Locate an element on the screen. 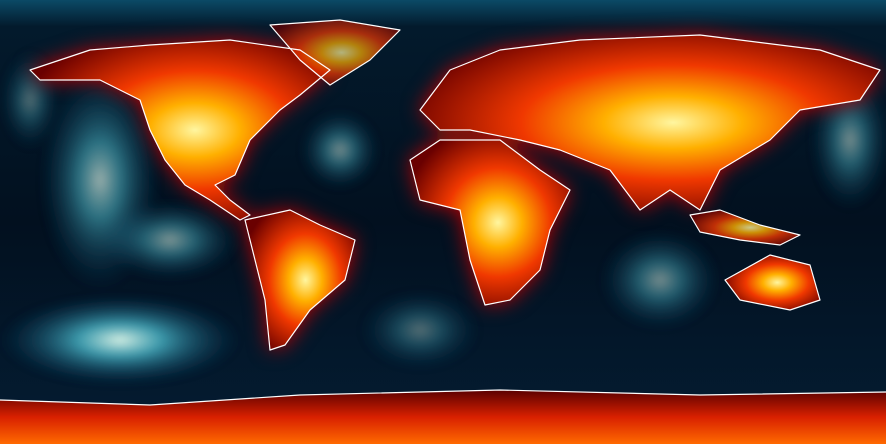  greenland is located at coordinates (335, 52).